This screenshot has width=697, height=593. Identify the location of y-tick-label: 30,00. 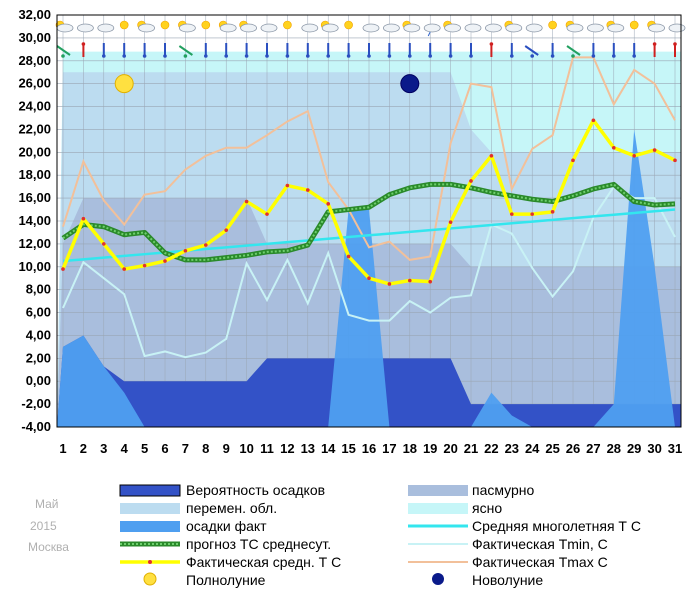
(34, 37).